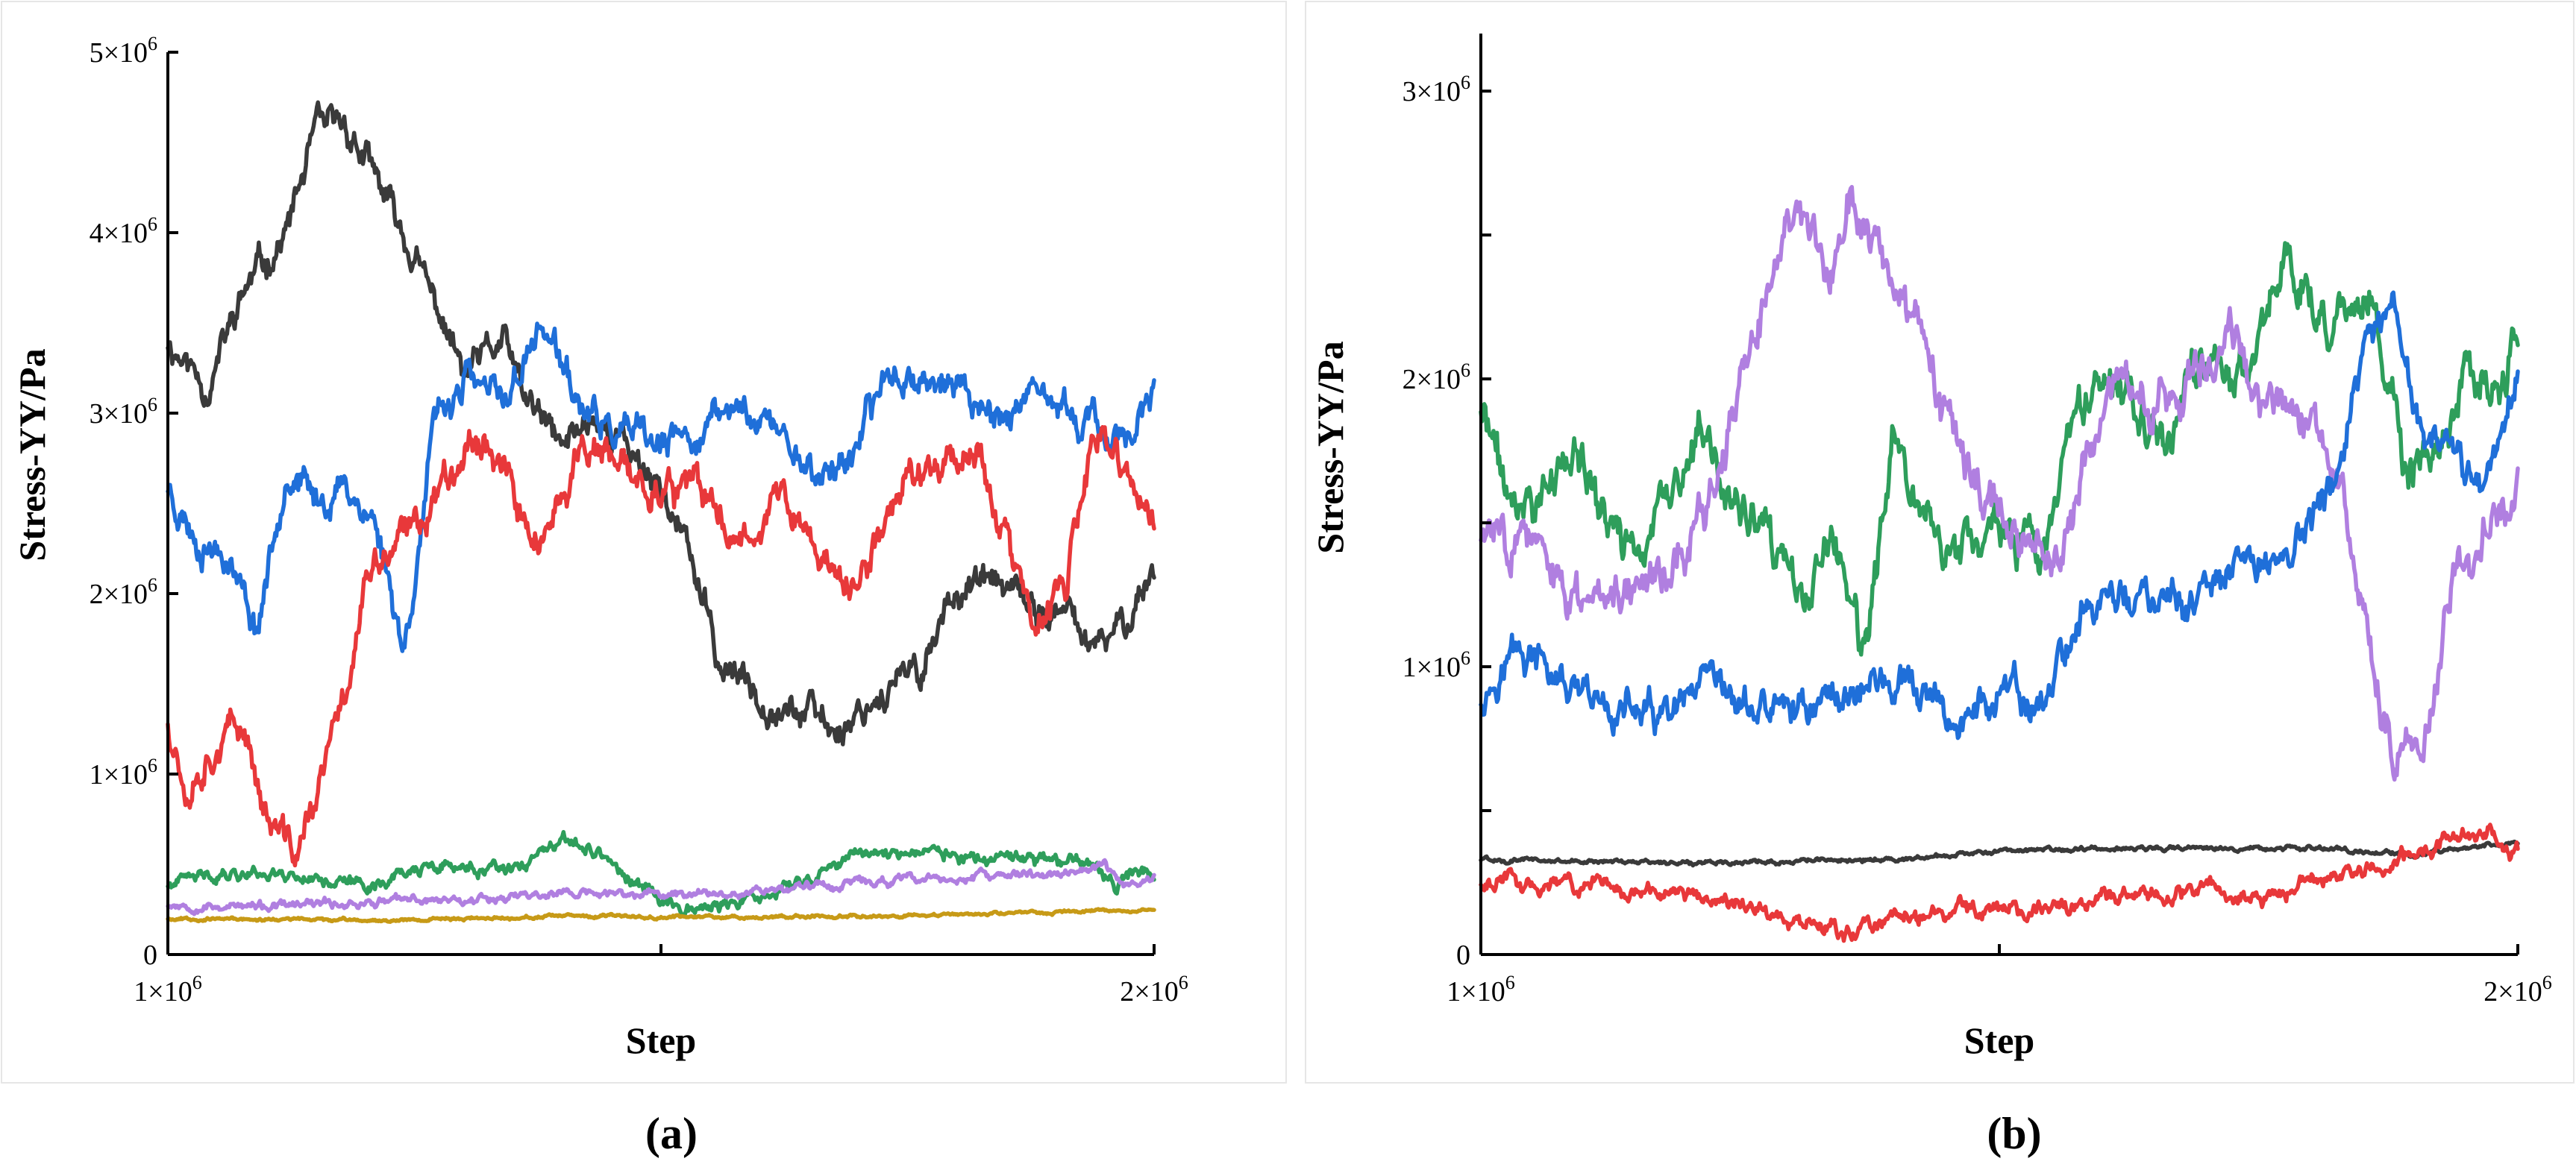 The height and width of the screenshot is (1176, 2576). What do you see at coordinates (671, 1133) in the screenshot?
I see `panel-a-caption: (a)` at bounding box center [671, 1133].